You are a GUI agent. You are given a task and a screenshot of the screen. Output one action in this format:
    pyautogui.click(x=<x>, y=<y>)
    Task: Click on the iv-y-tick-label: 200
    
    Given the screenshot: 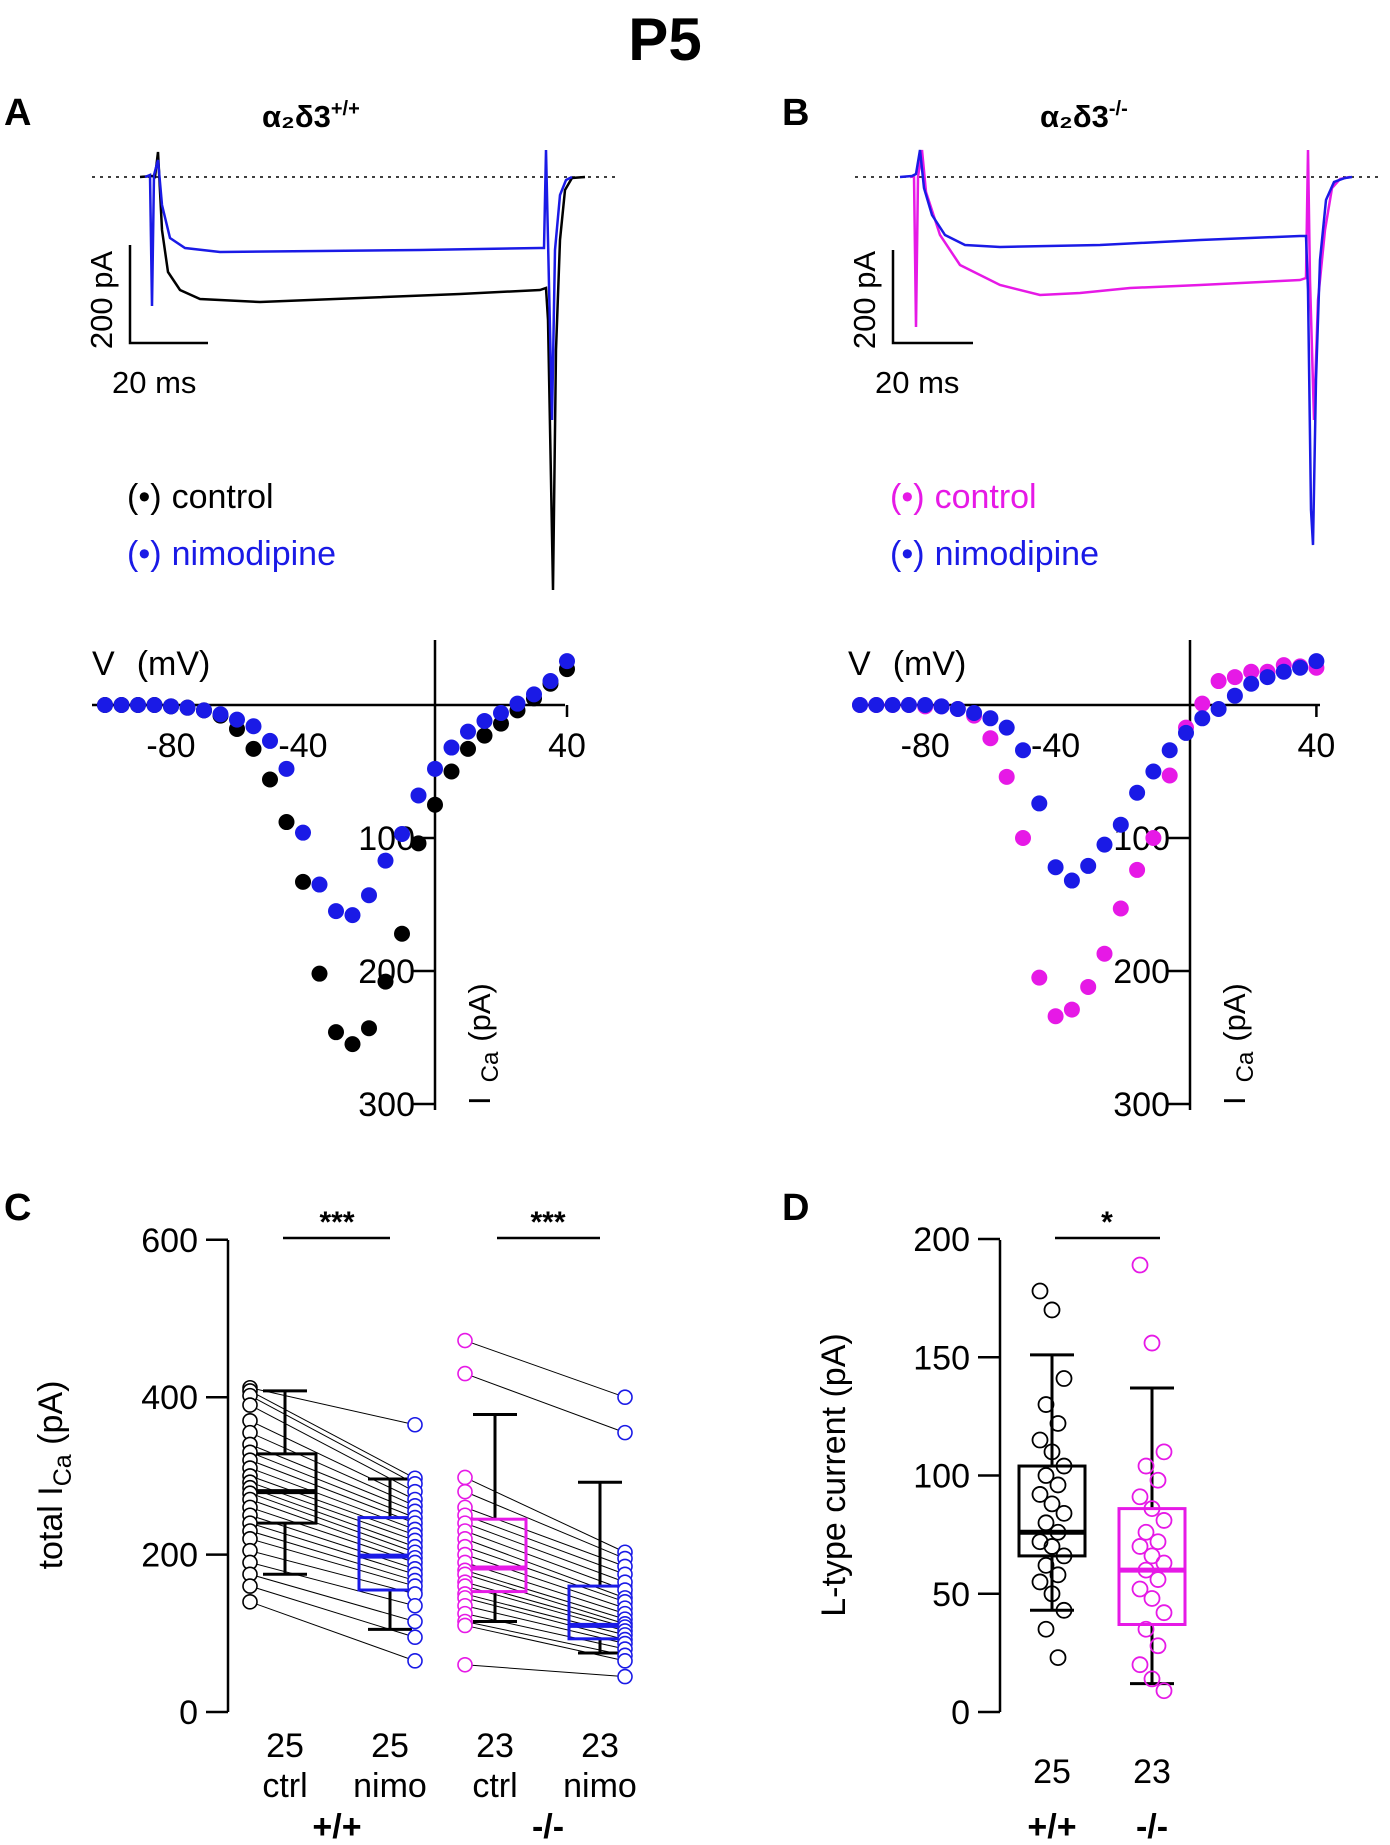 What is the action you would take?
    pyautogui.click(x=1141, y=972)
    